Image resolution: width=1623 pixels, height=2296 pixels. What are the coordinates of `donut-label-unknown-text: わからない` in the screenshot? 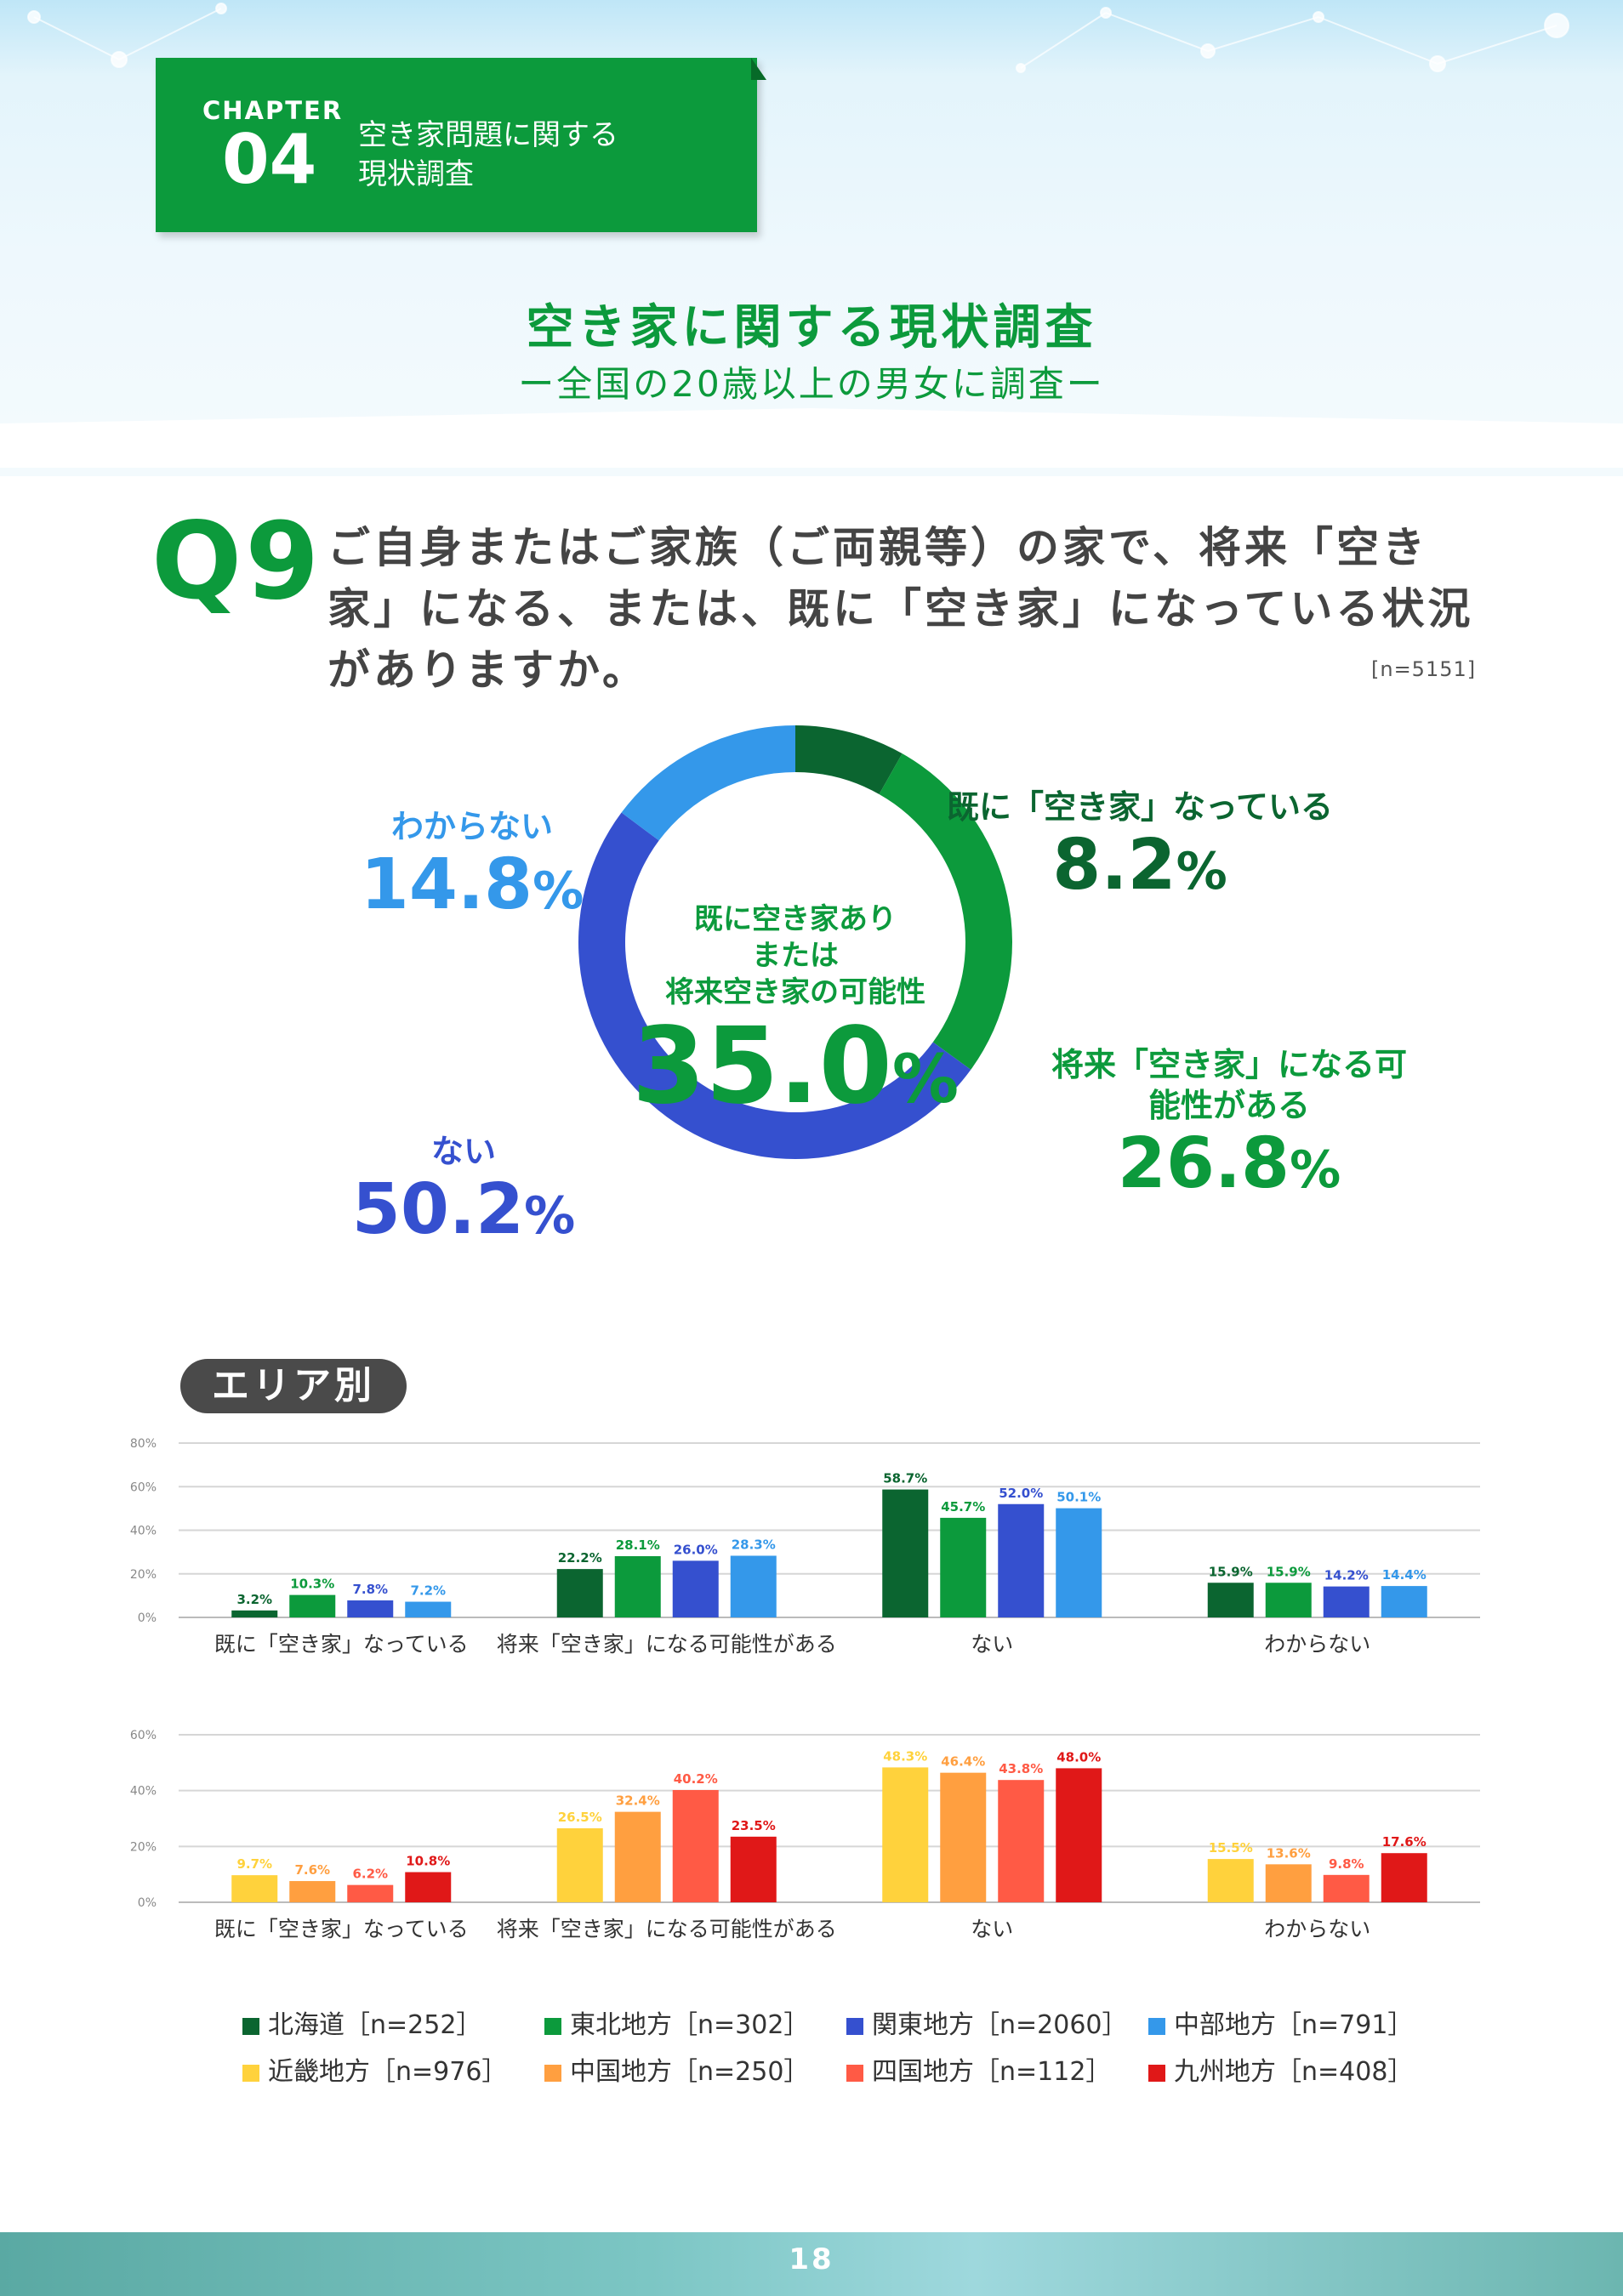 It's located at (471, 826).